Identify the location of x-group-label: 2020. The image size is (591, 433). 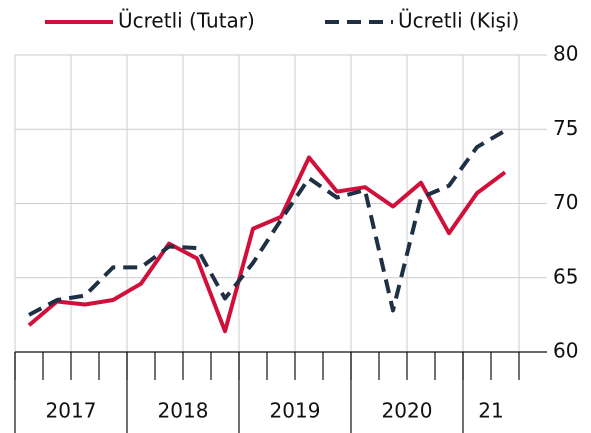
(407, 411).